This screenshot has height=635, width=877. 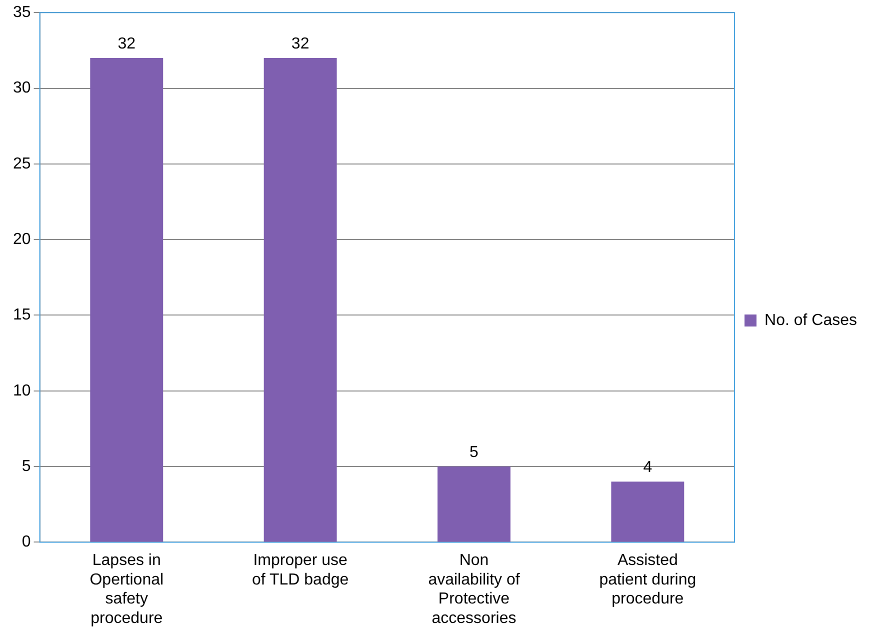 What do you see at coordinates (127, 589) in the screenshot?
I see `x-tick-label: Lapses in Opertional safety procedure` at bounding box center [127, 589].